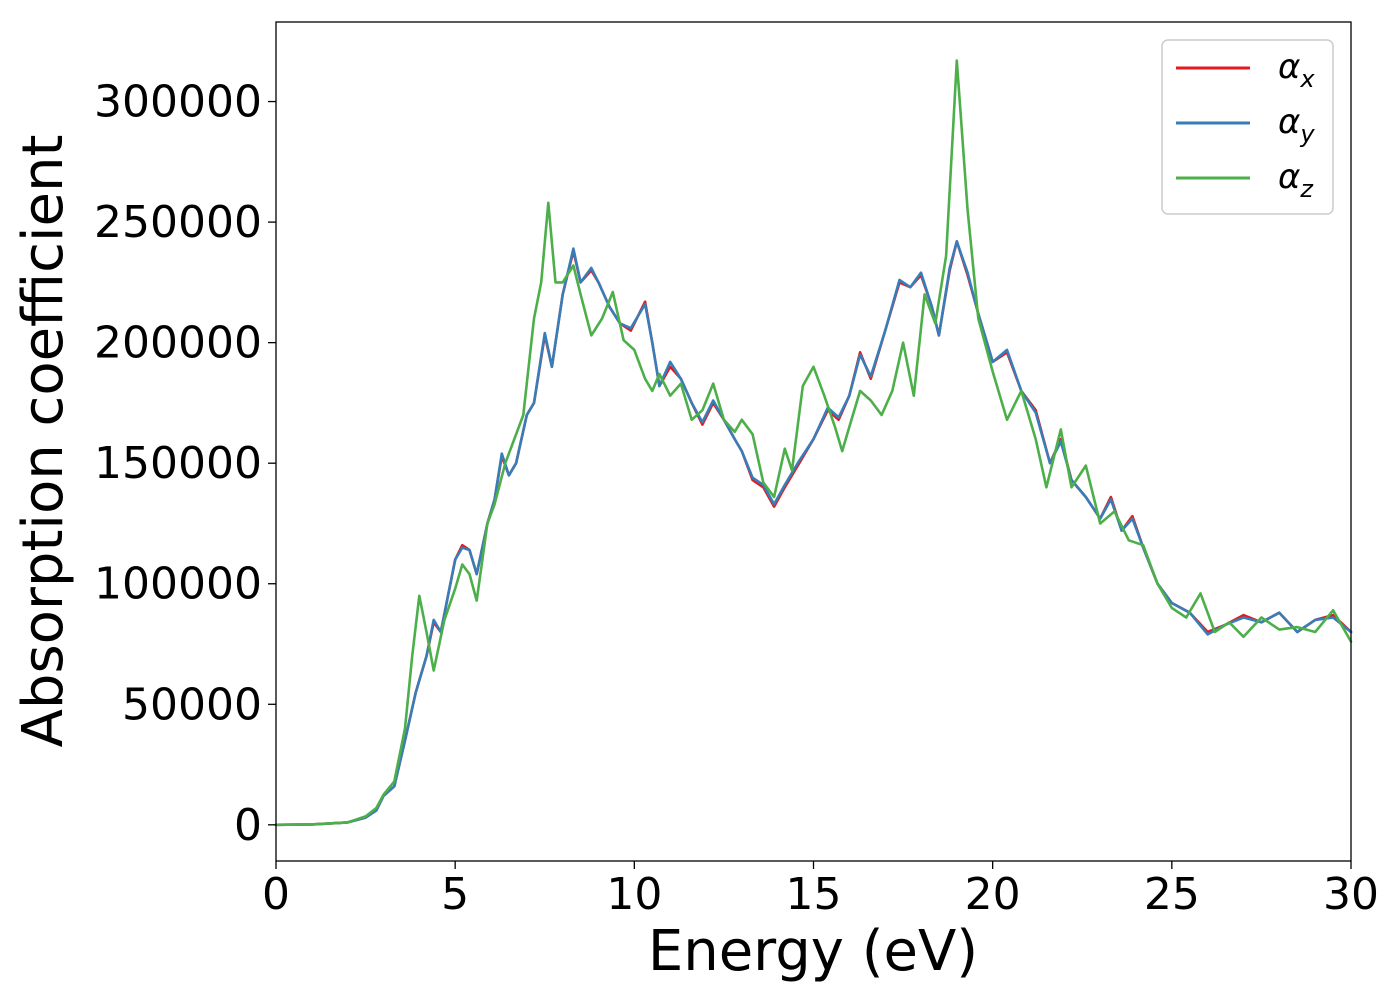  I want to click on y-axis-title: Absorption coefficient, so click(43, 441).